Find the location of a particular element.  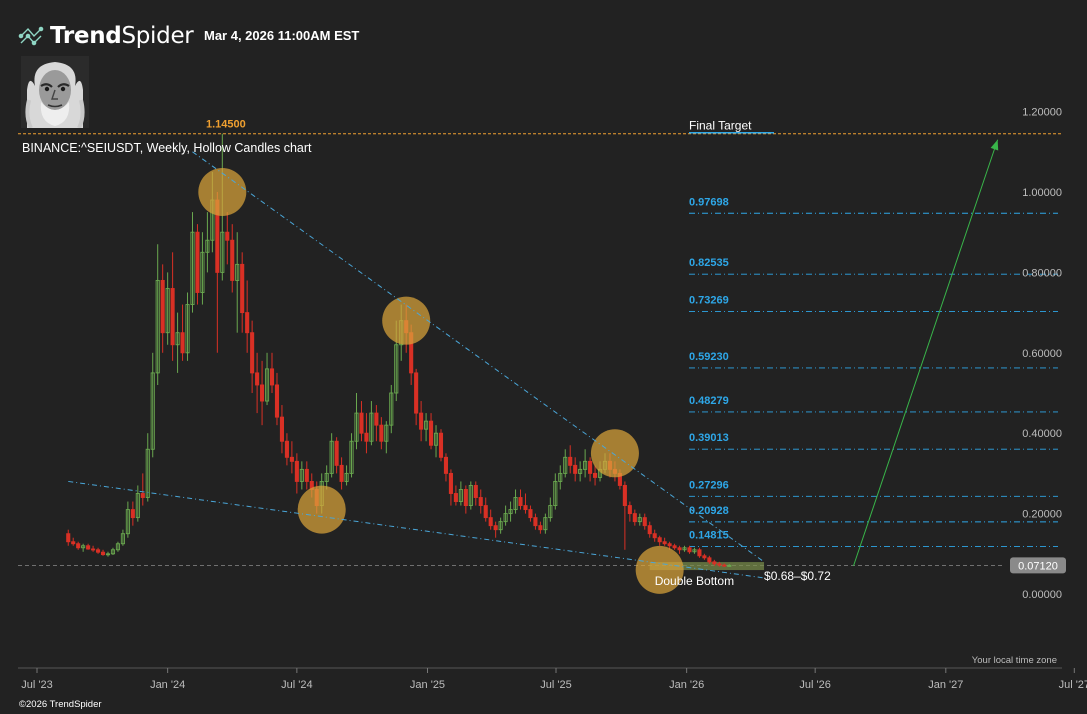

x-tick-label: Jan '24 is located at coordinates (167, 685).